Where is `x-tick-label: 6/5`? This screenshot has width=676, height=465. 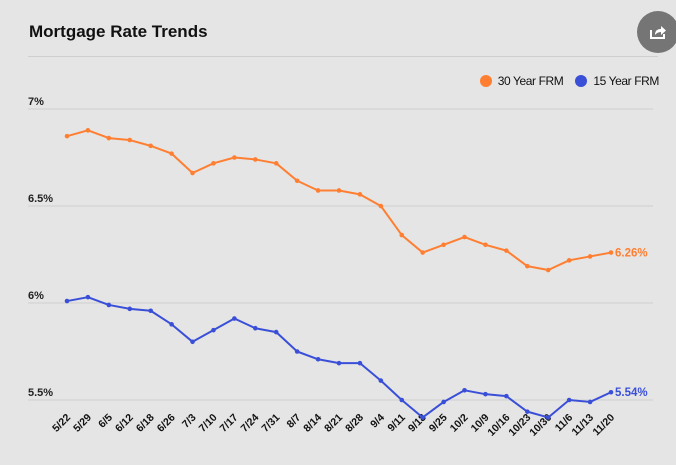 x-tick-label: 6/5 is located at coordinates (105, 421).